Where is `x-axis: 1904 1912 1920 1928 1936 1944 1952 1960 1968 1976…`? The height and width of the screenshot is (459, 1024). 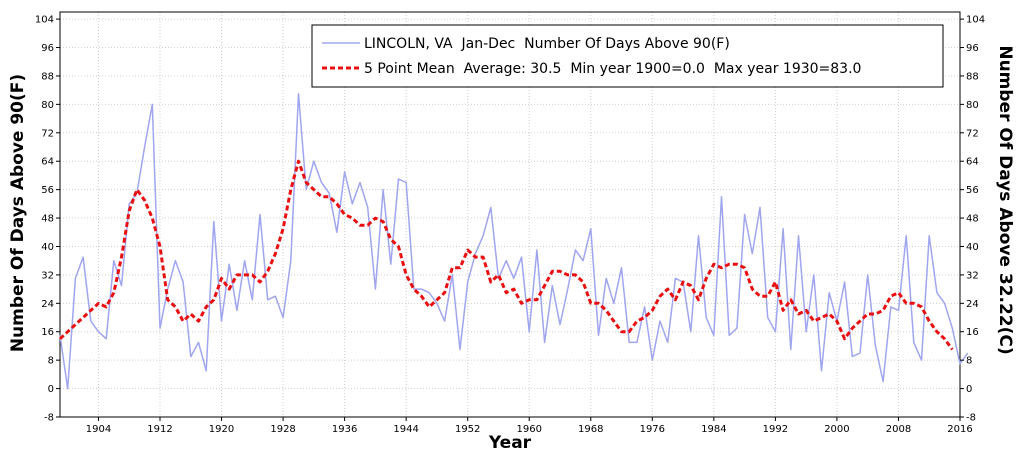
x-axis: 1904 1912 1920 1928 1936 1944 1952 1960 1968 1976… is located at coordinates (529, 426).